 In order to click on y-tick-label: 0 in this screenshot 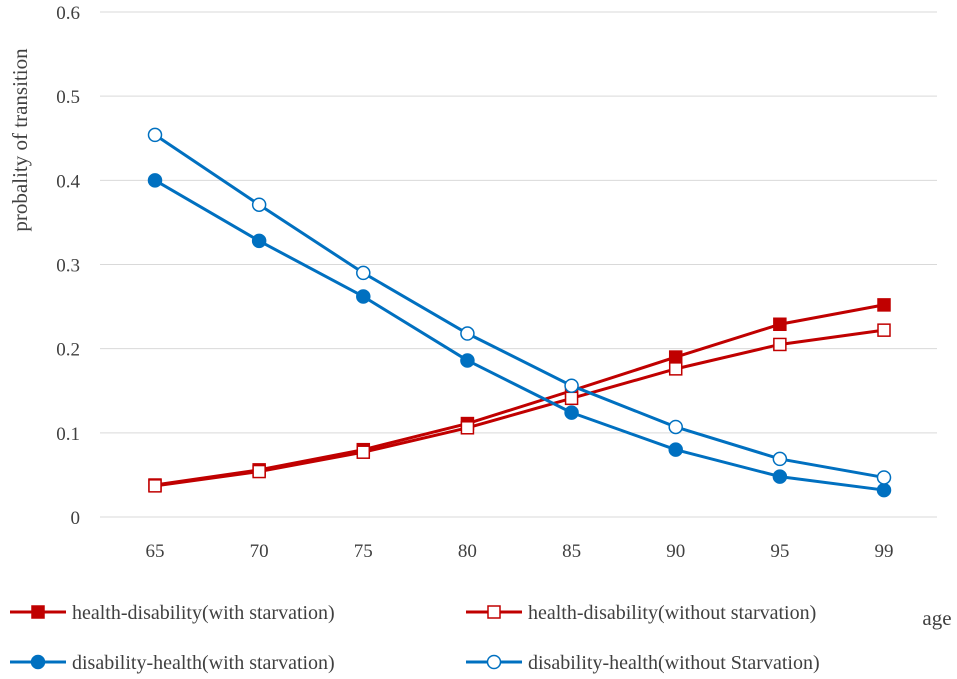, I will do `click(76, 518)`.